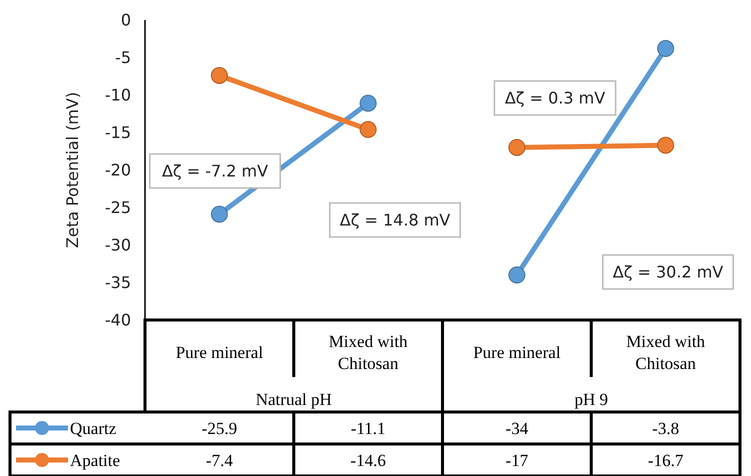 This screenshot has height=476, width=751. Describe the element at coordinates (555, 98) in the screenshot. I see `annotation: Δζ = 0.3 mV` at that location.